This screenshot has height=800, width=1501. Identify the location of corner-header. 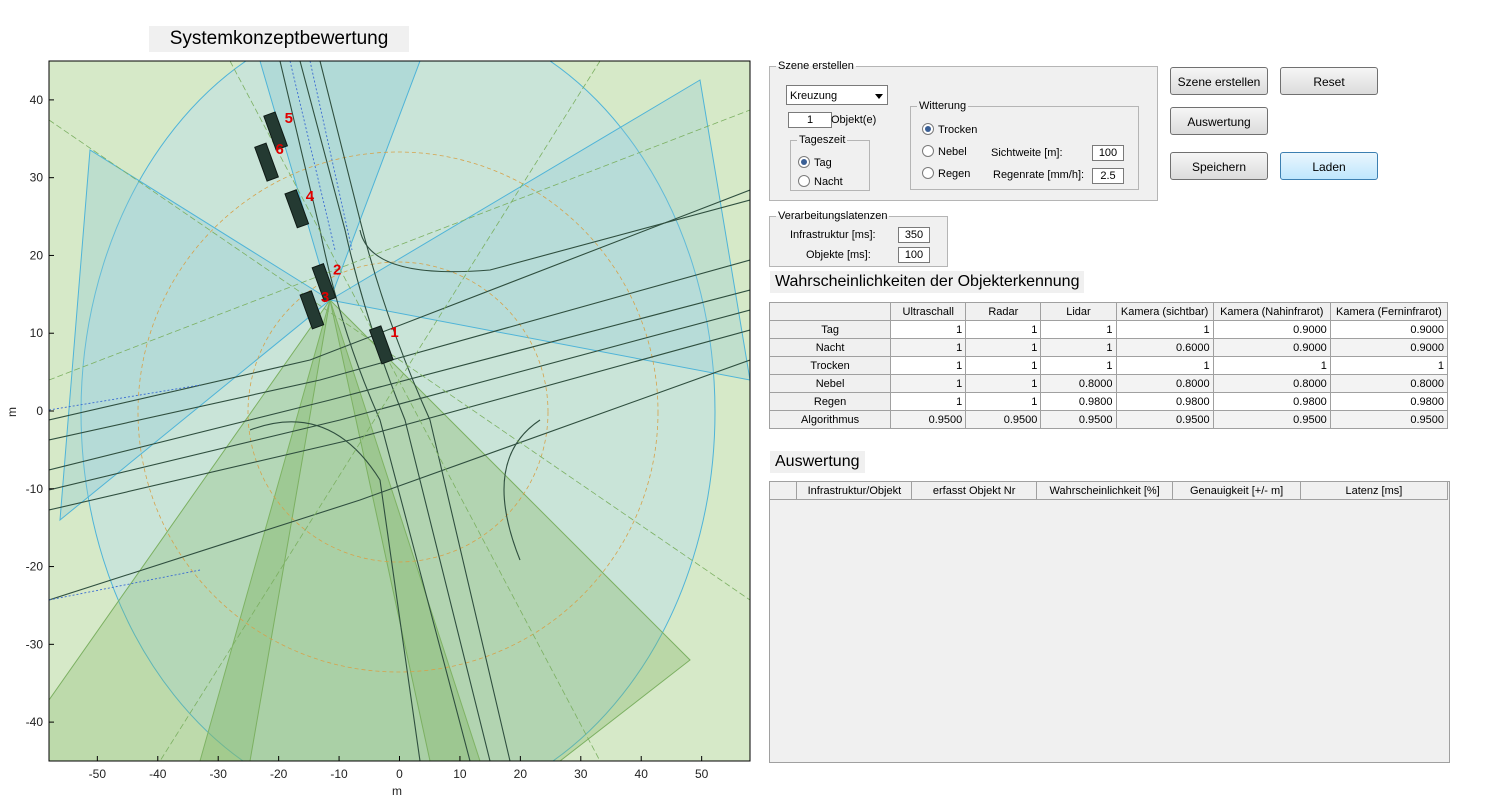
(783, 490).